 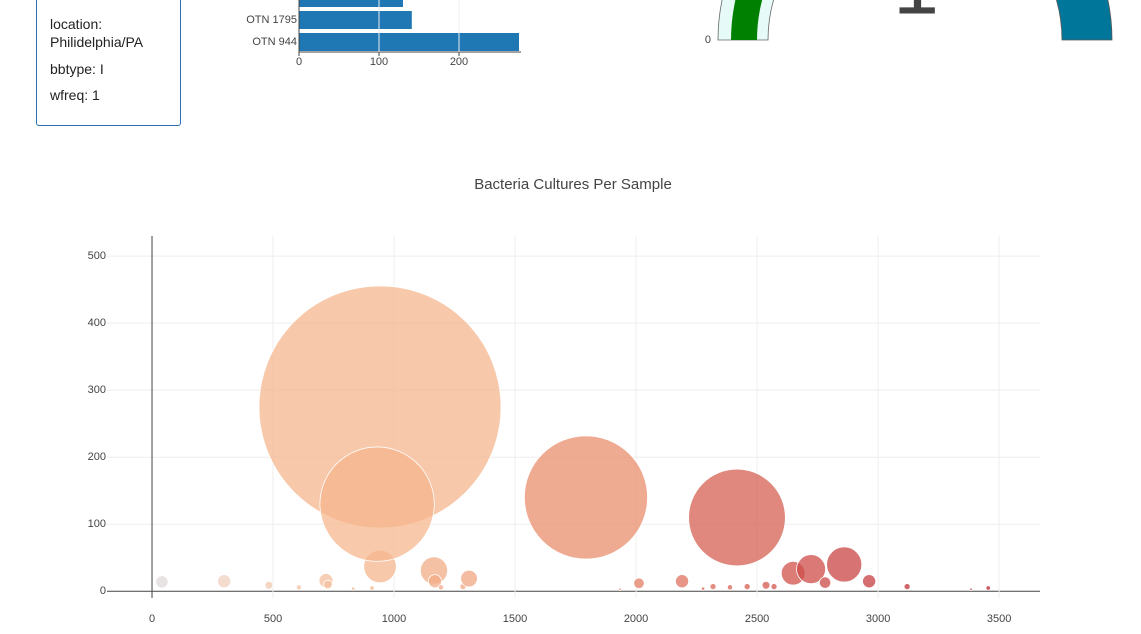 What do you see at coordinates (97, 323) in the screenshot?
I see `y-tick-label: 400` at bounding box center [97, 323].